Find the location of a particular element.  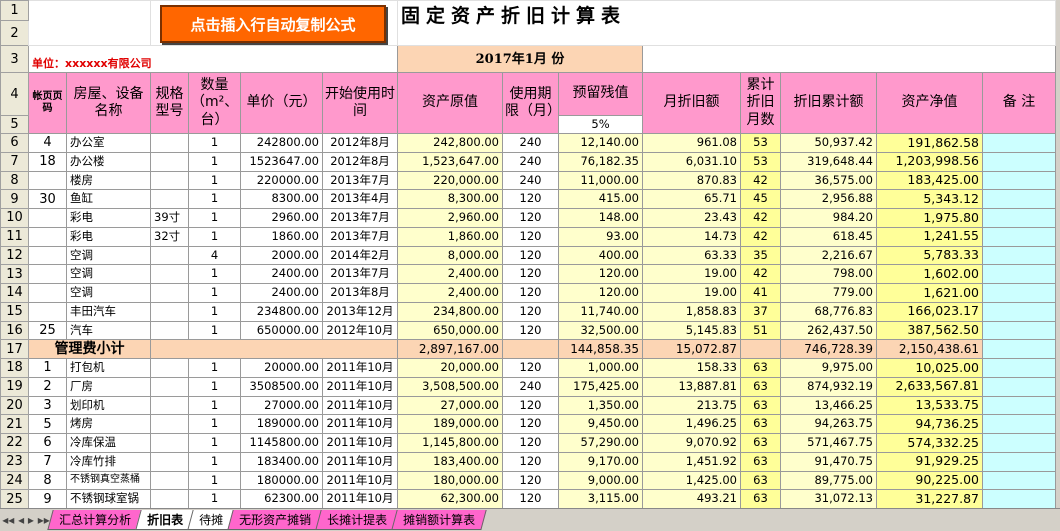

month-header: 2017年1月 份 is located at coordinates (520, 59).